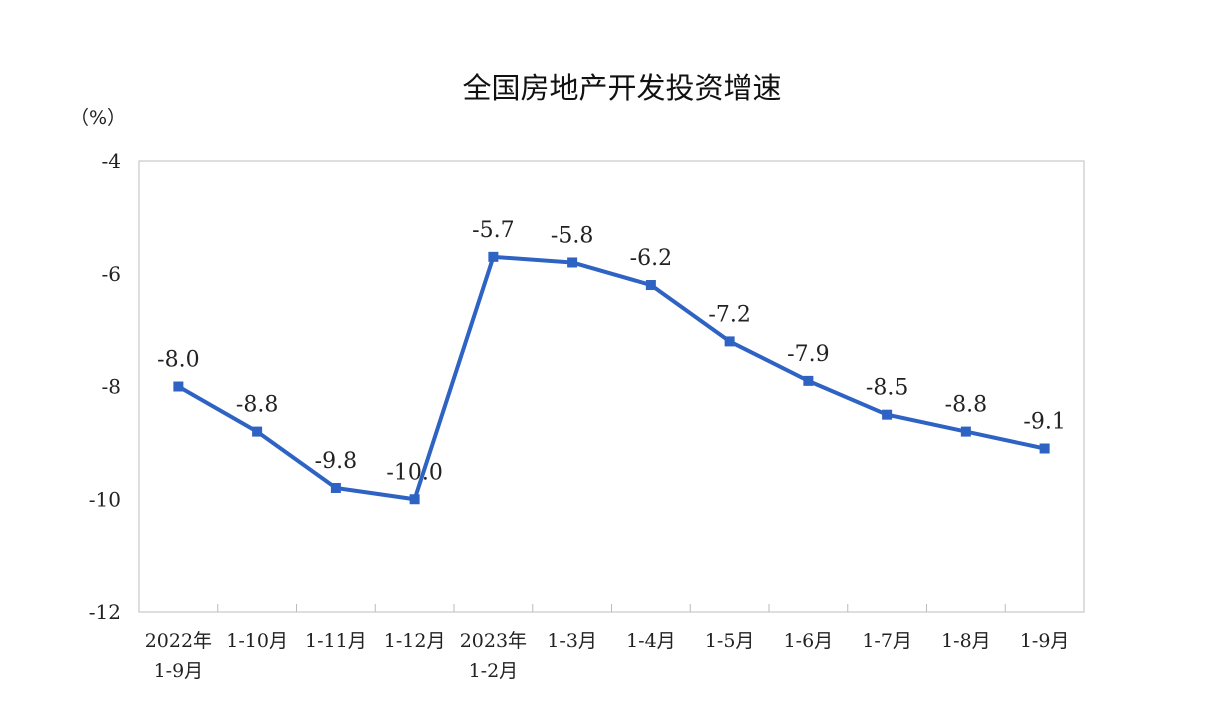  What do you see at coordinates (111, 161) in the screenshot?
I see `y-tick-label: -4` at bounding box center [111, 161].